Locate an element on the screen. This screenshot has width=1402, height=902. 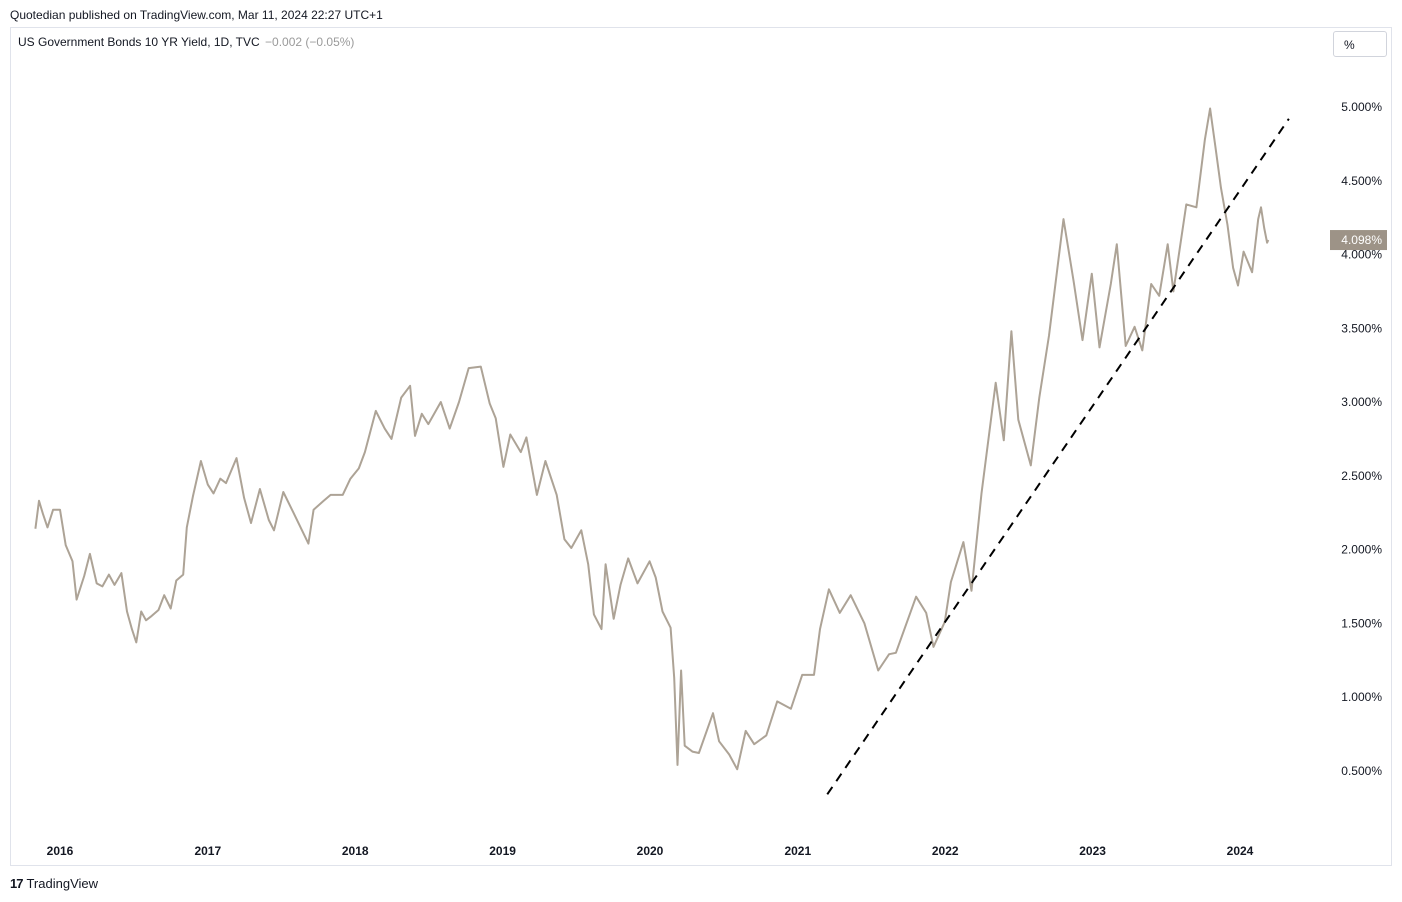
x-tick-label: 2017 is located at coordinates (207, 851).